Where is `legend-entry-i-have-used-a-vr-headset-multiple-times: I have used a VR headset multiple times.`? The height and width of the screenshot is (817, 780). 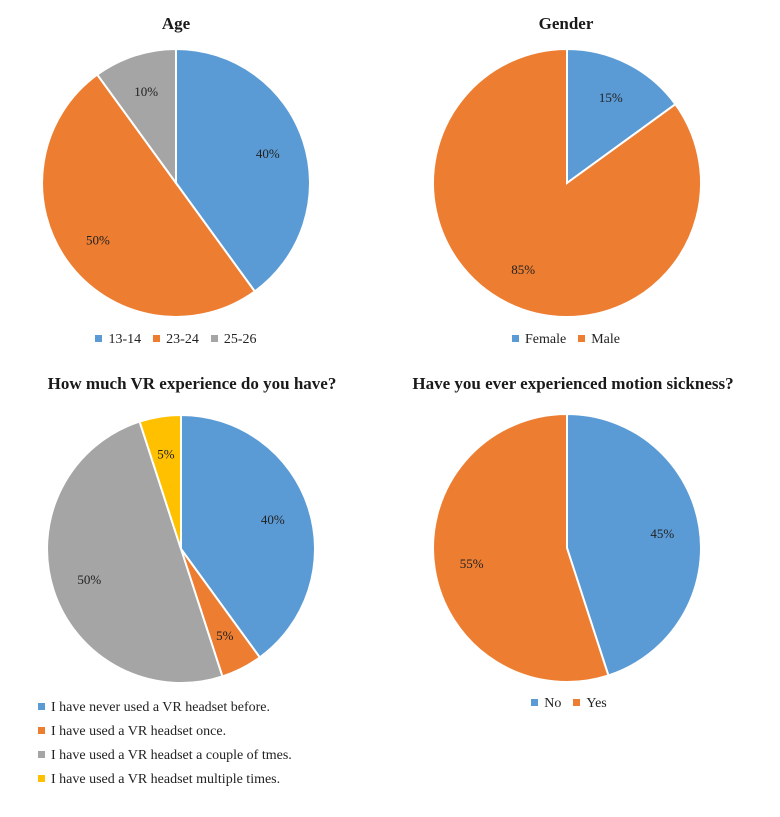
legend-entry-i-have-used-a-vr-headset-multiple-times: I have used a VR headset multiple times. is located at coordinates (165, 780).